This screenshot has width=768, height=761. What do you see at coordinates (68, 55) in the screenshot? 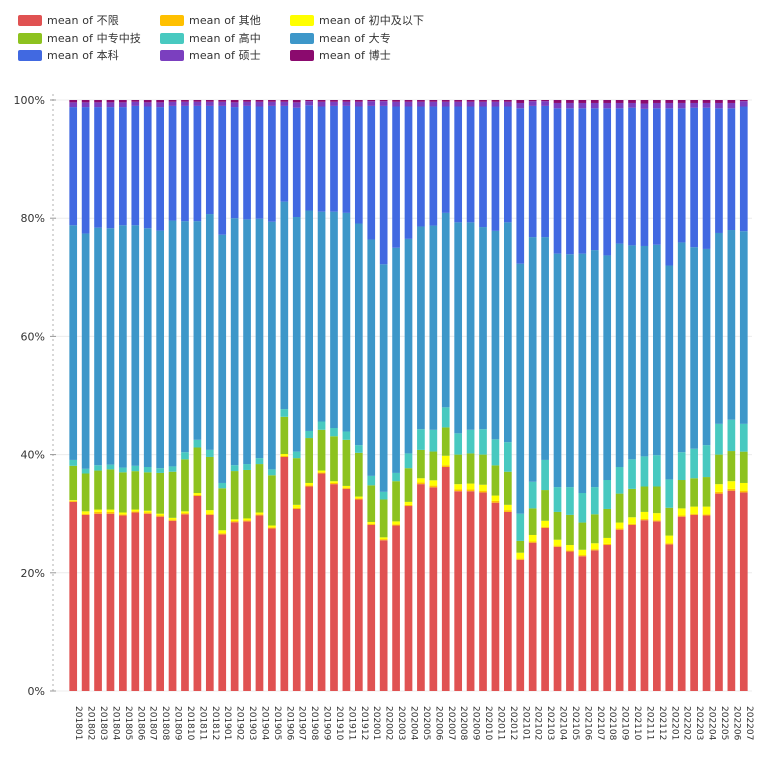
I see `legend-item: mean of 本科` at bounding box center [68, 55].